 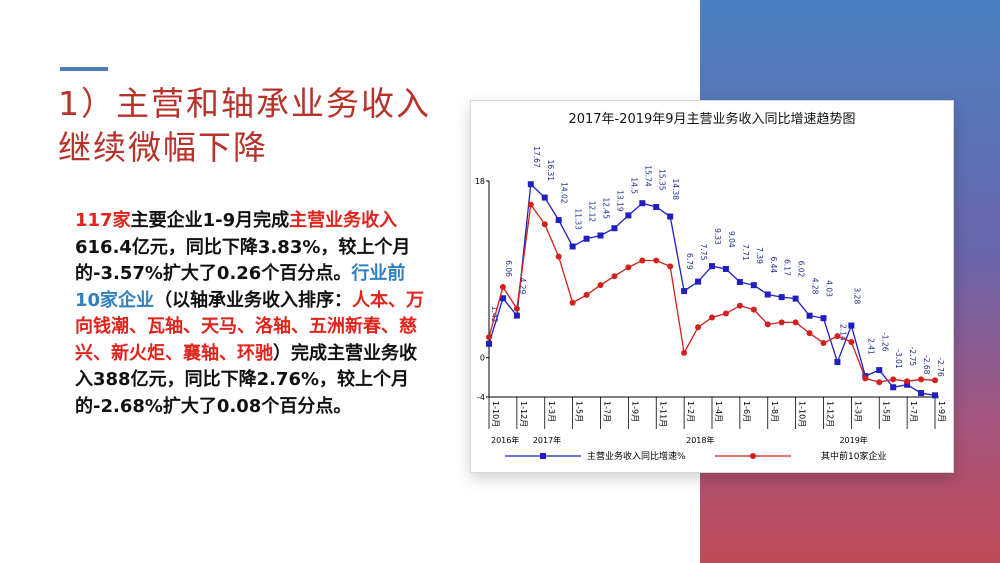 What do you see at coordinates (505, 440) in the screenshot?
I see `year-label: 2016年` at bounding box center [505, 440].